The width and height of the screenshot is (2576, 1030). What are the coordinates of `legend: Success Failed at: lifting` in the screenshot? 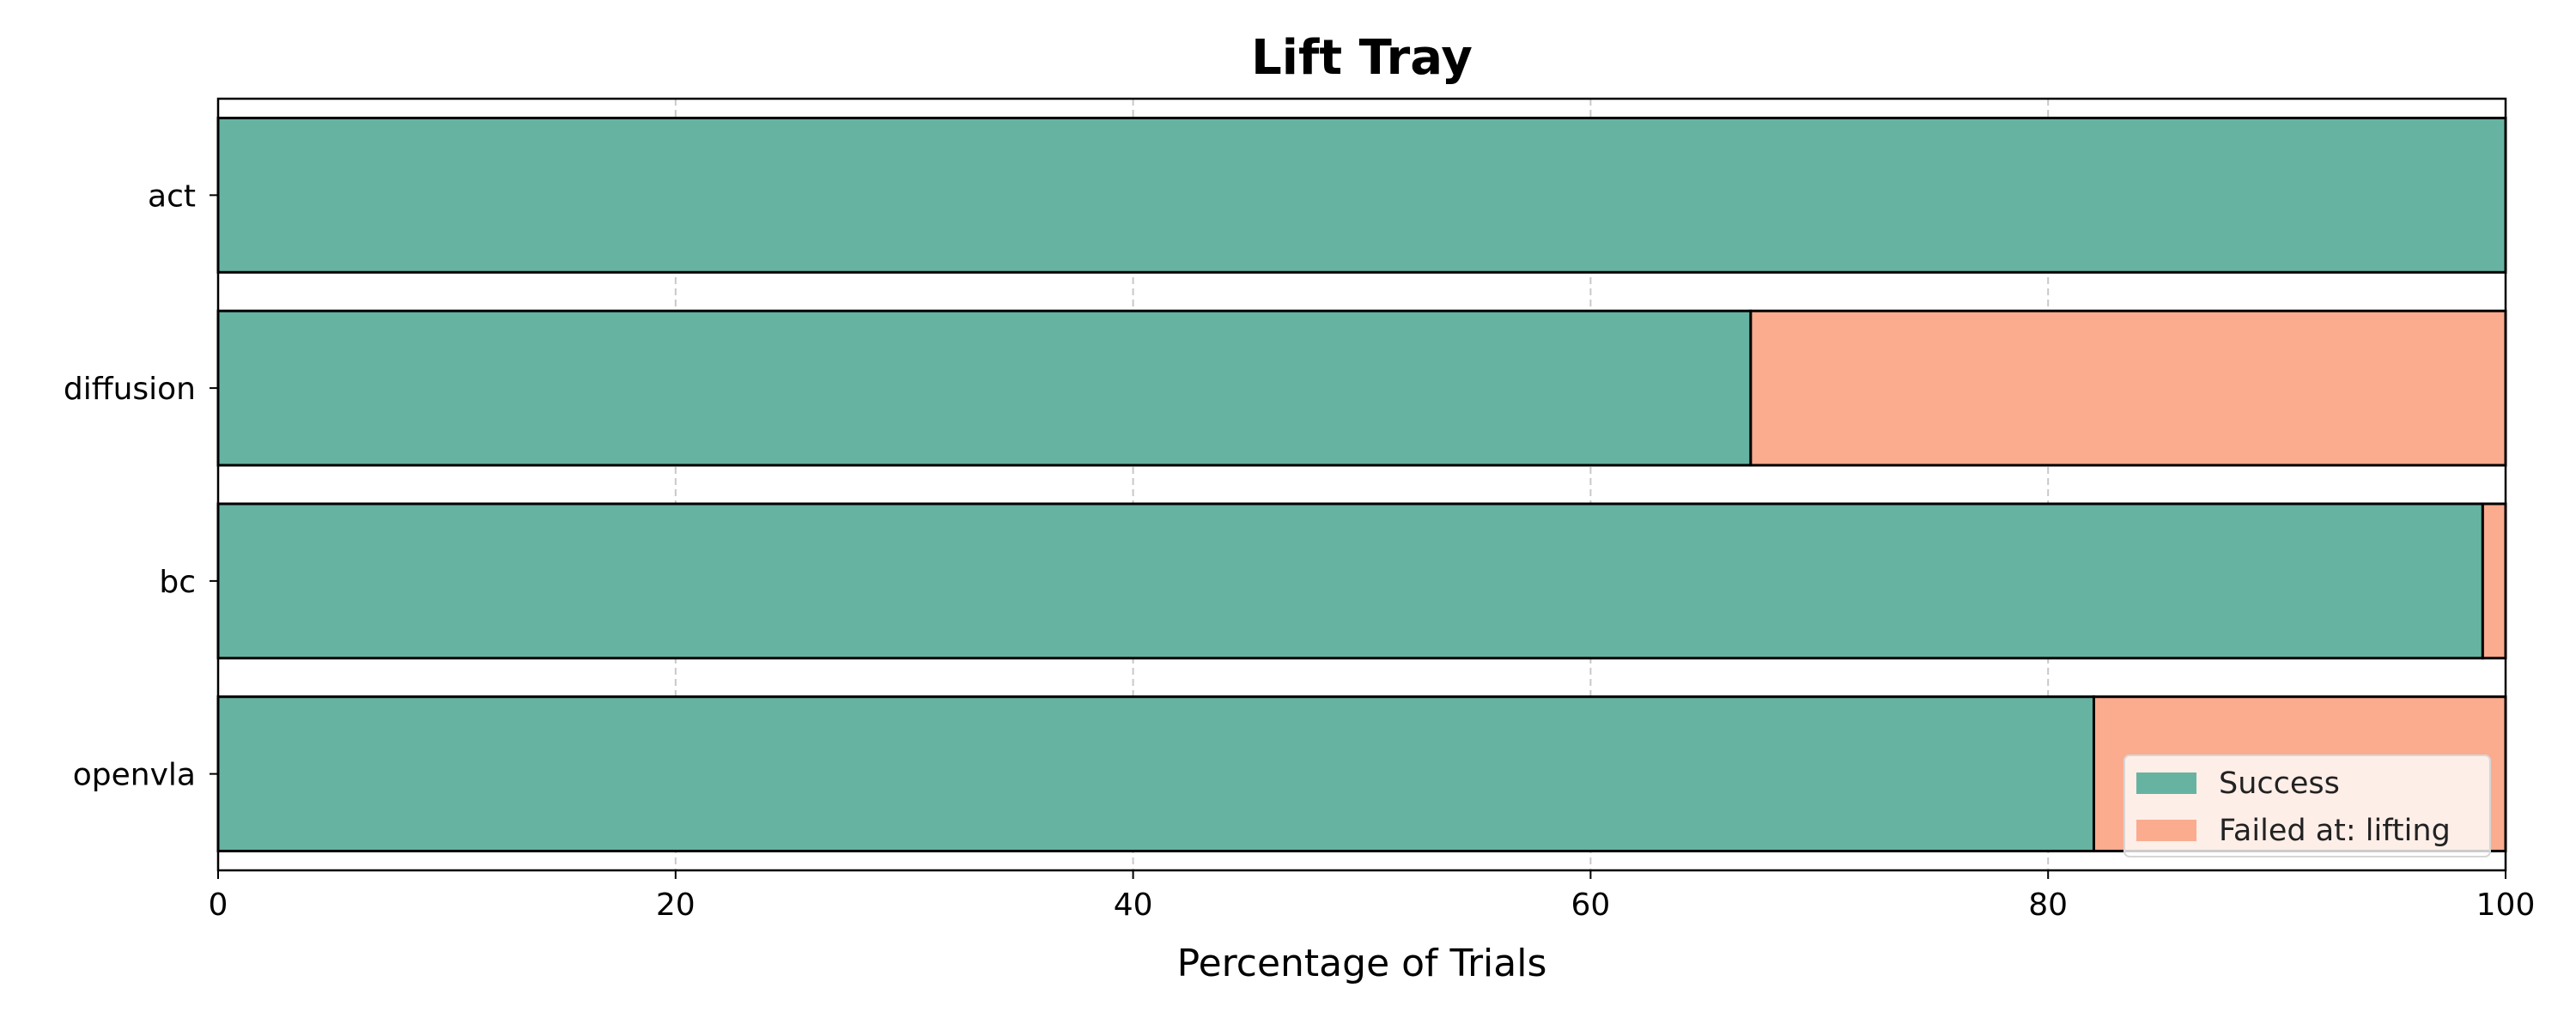 It's located at (2307, 805).